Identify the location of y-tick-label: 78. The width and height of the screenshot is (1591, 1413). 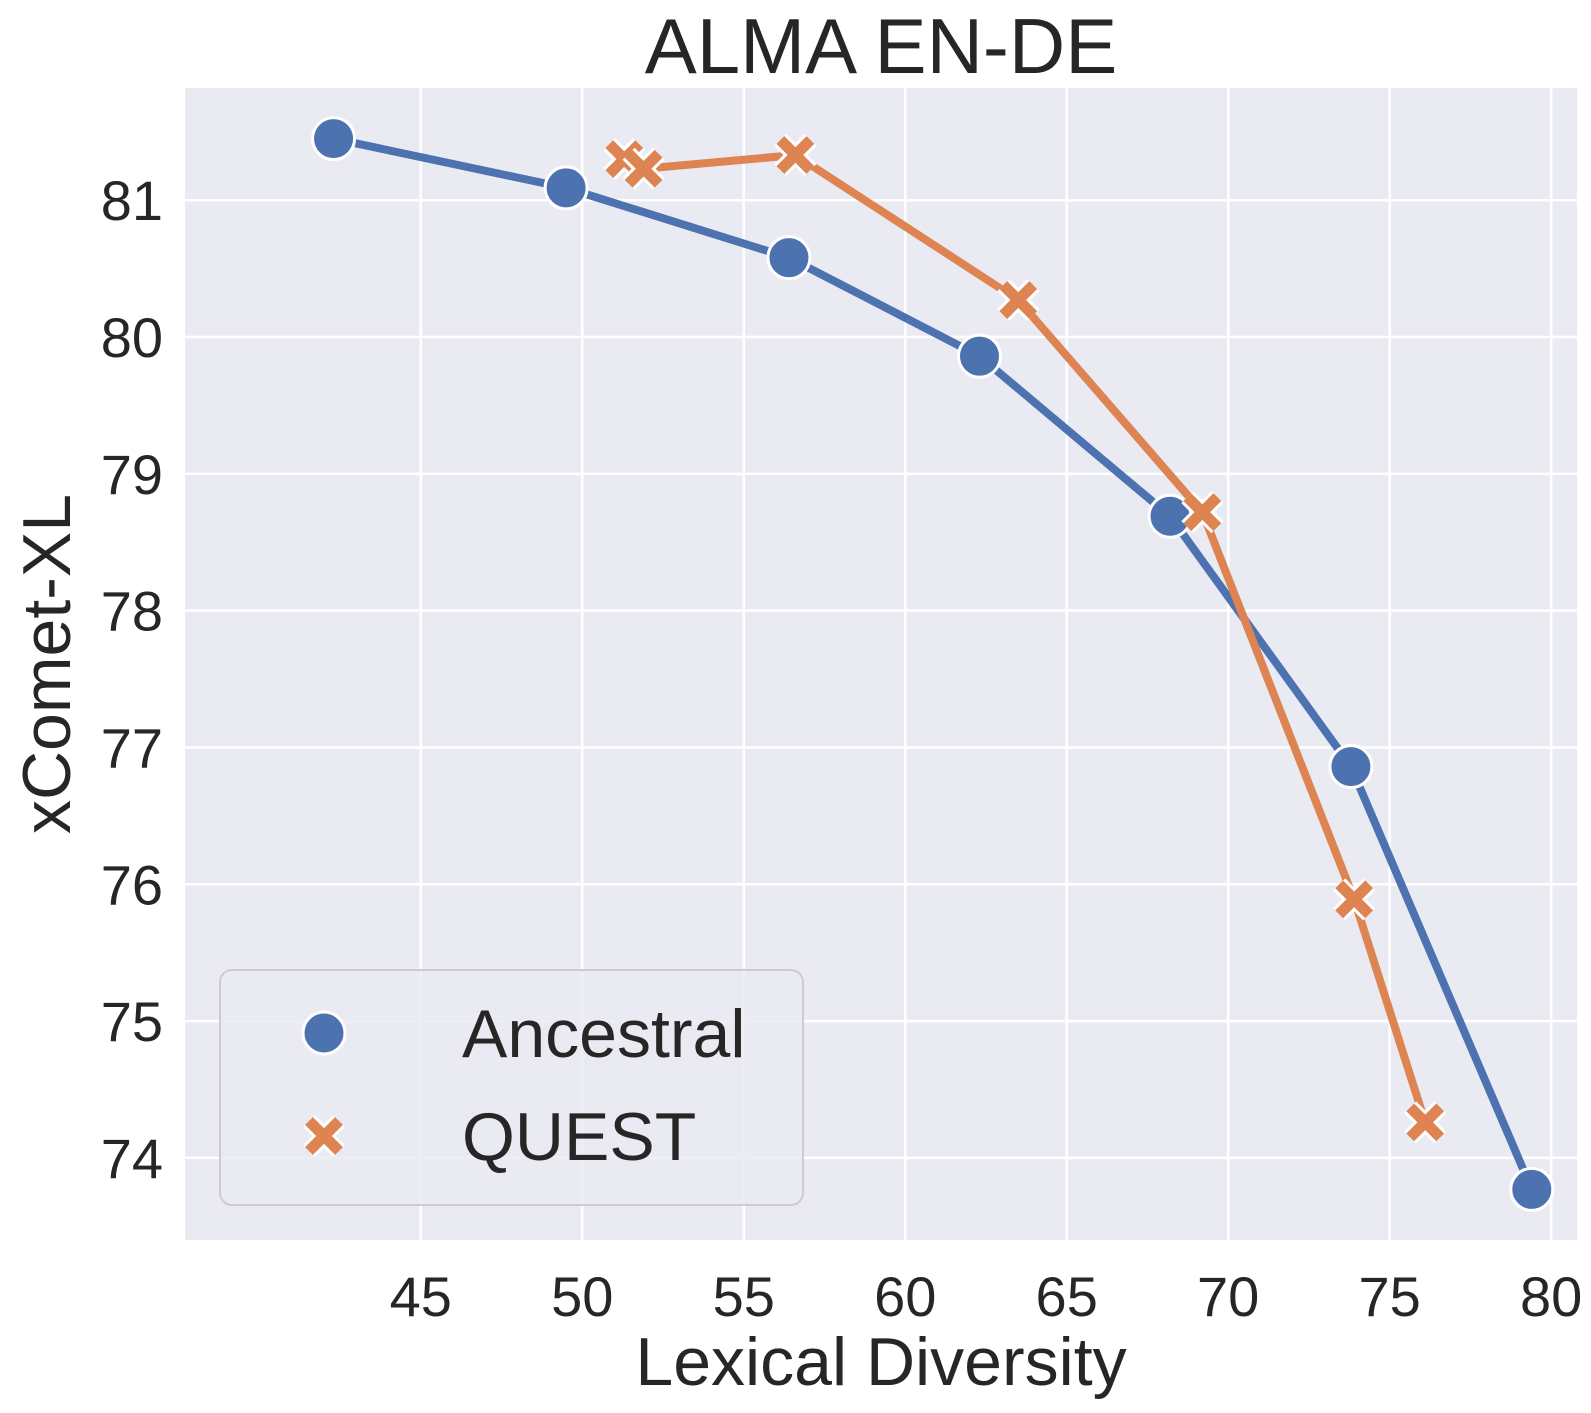
(132, 611).